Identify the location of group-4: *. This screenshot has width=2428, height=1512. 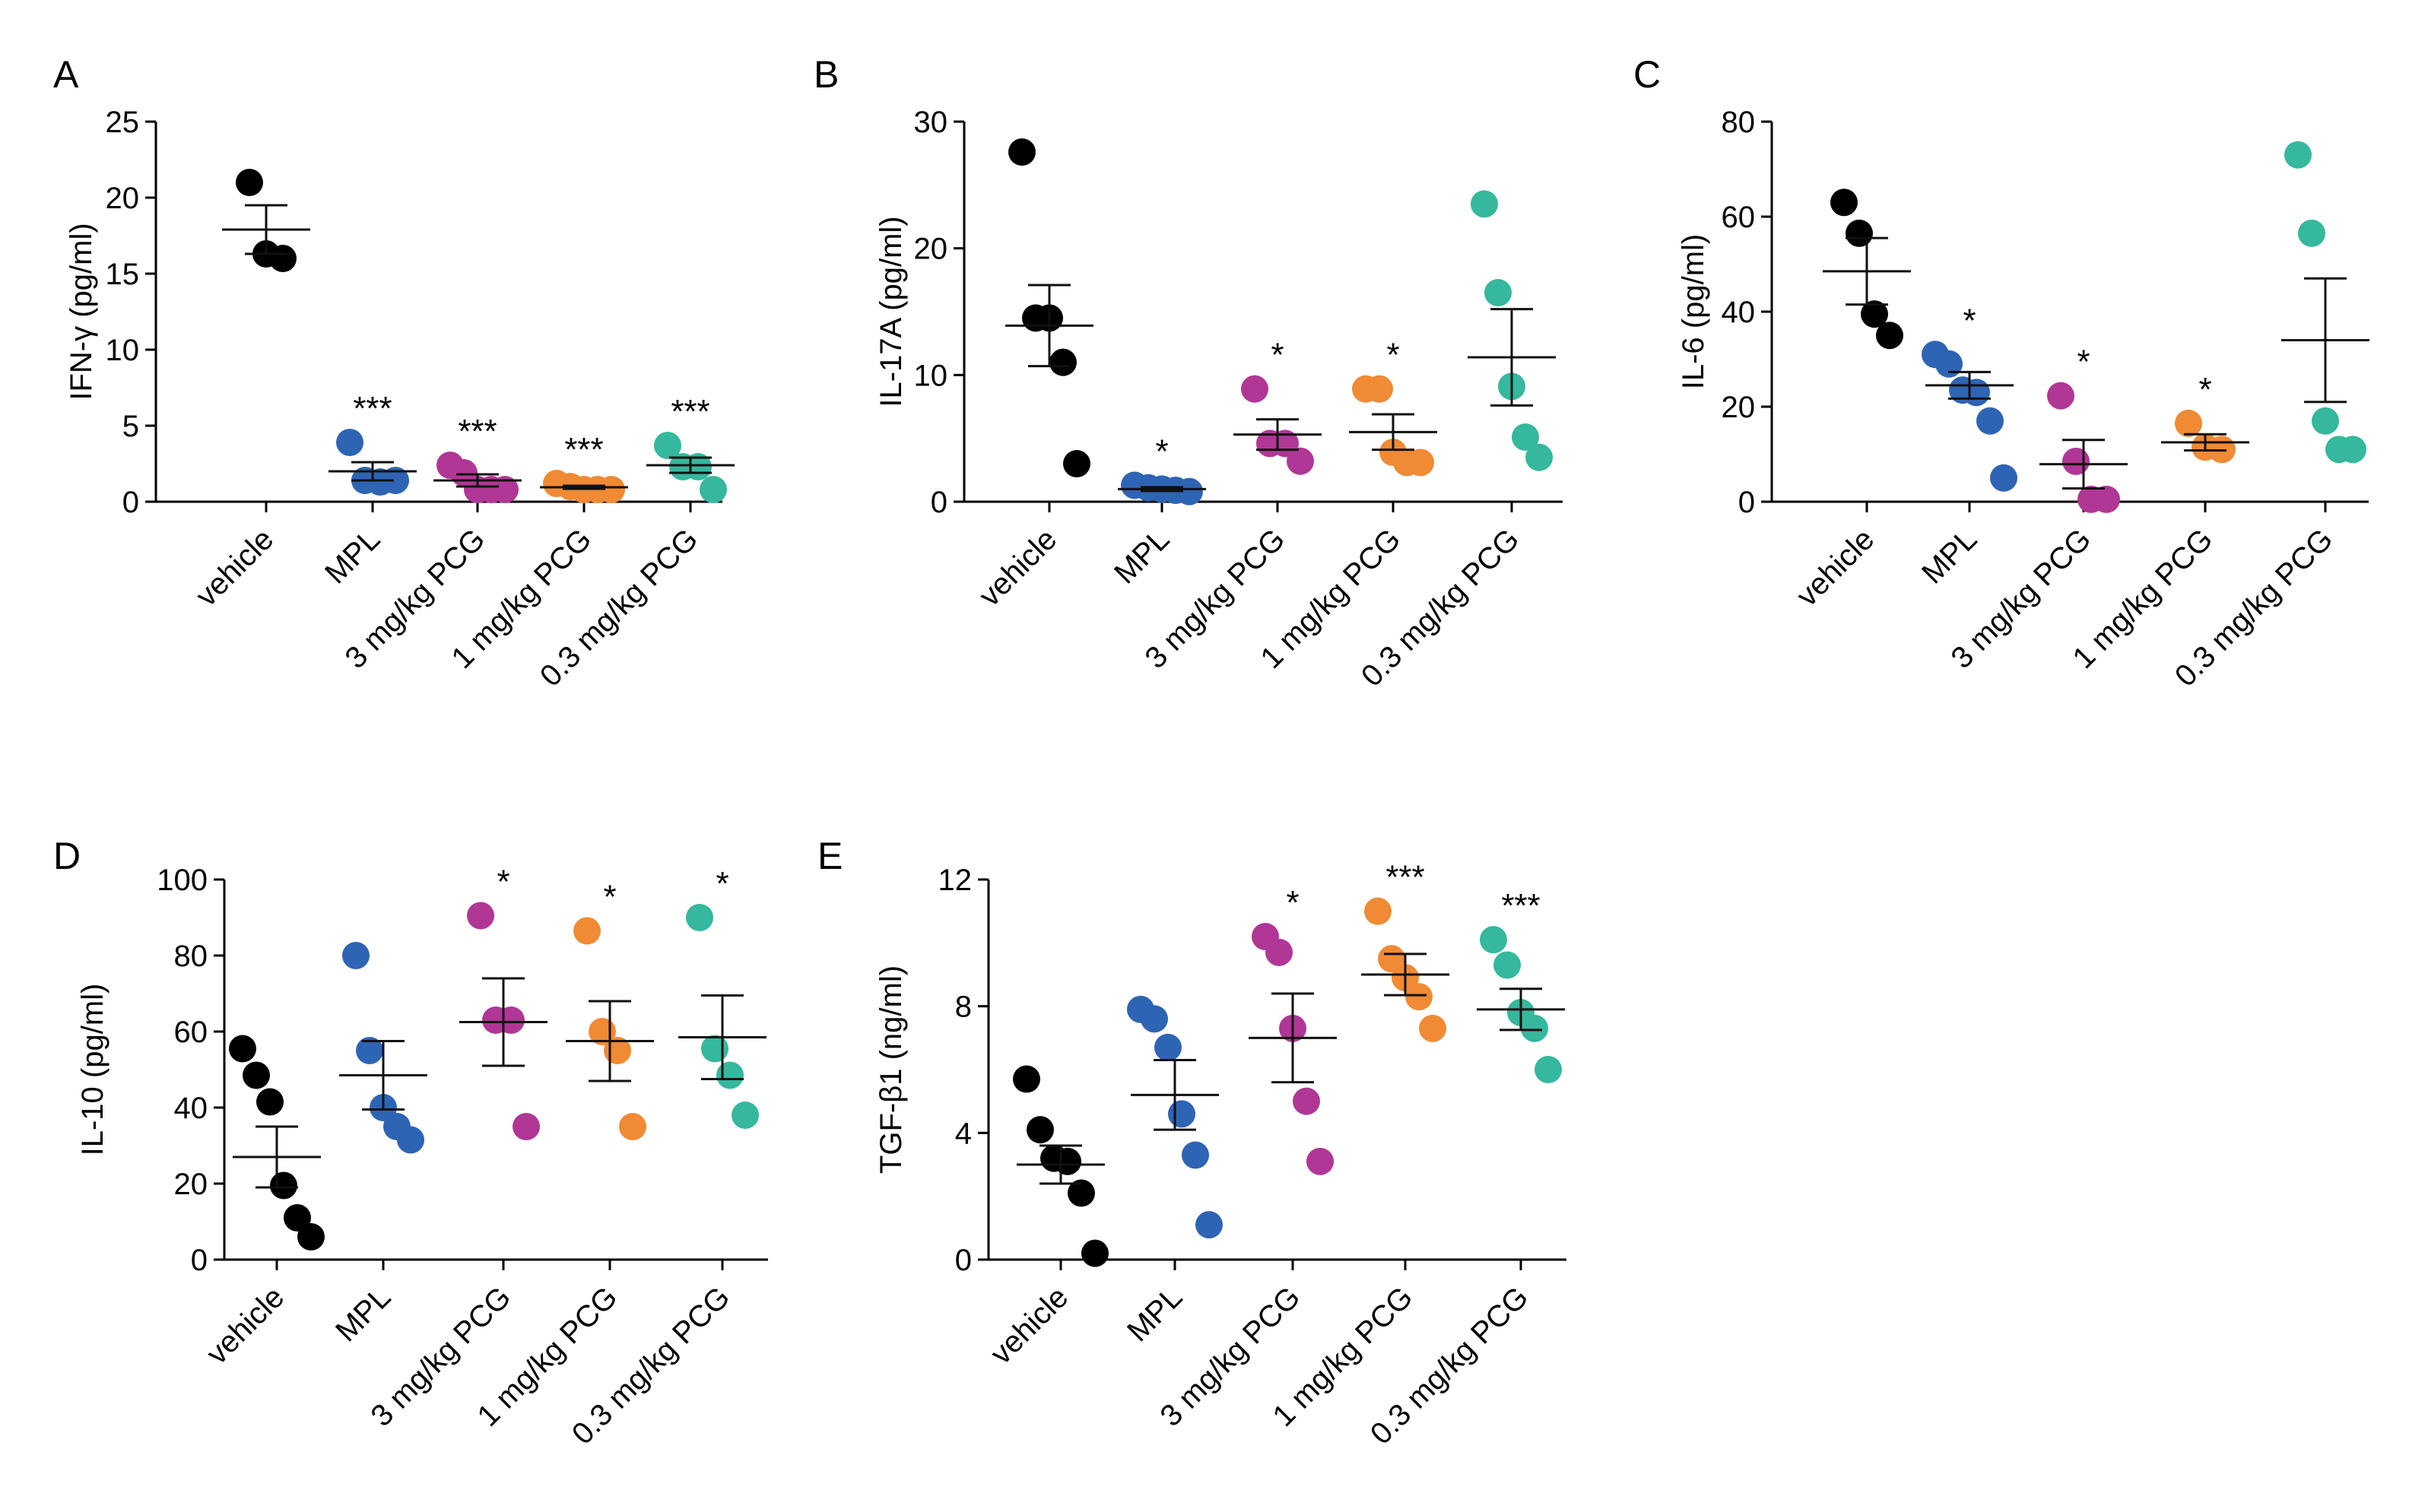
(722, 997).